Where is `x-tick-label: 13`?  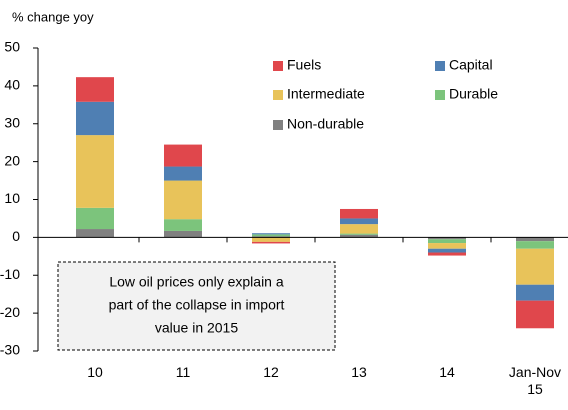 x-tick-label: 13 is located at coordinates (359, 372).